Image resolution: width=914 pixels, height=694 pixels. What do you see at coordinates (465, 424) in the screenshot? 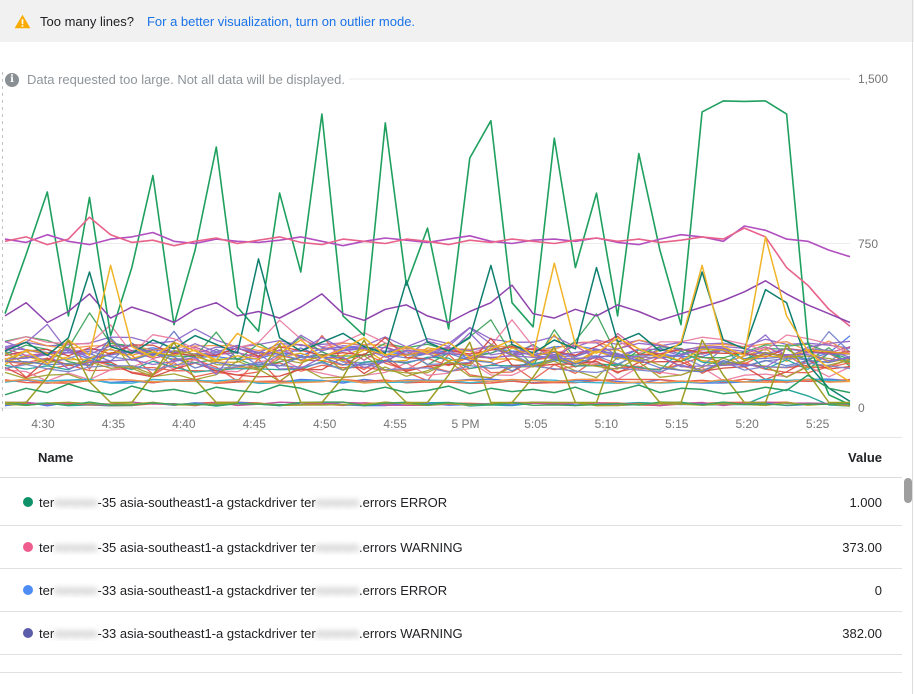
I see `x-tick-label: 5 PM` at bounding box center [465, 424].